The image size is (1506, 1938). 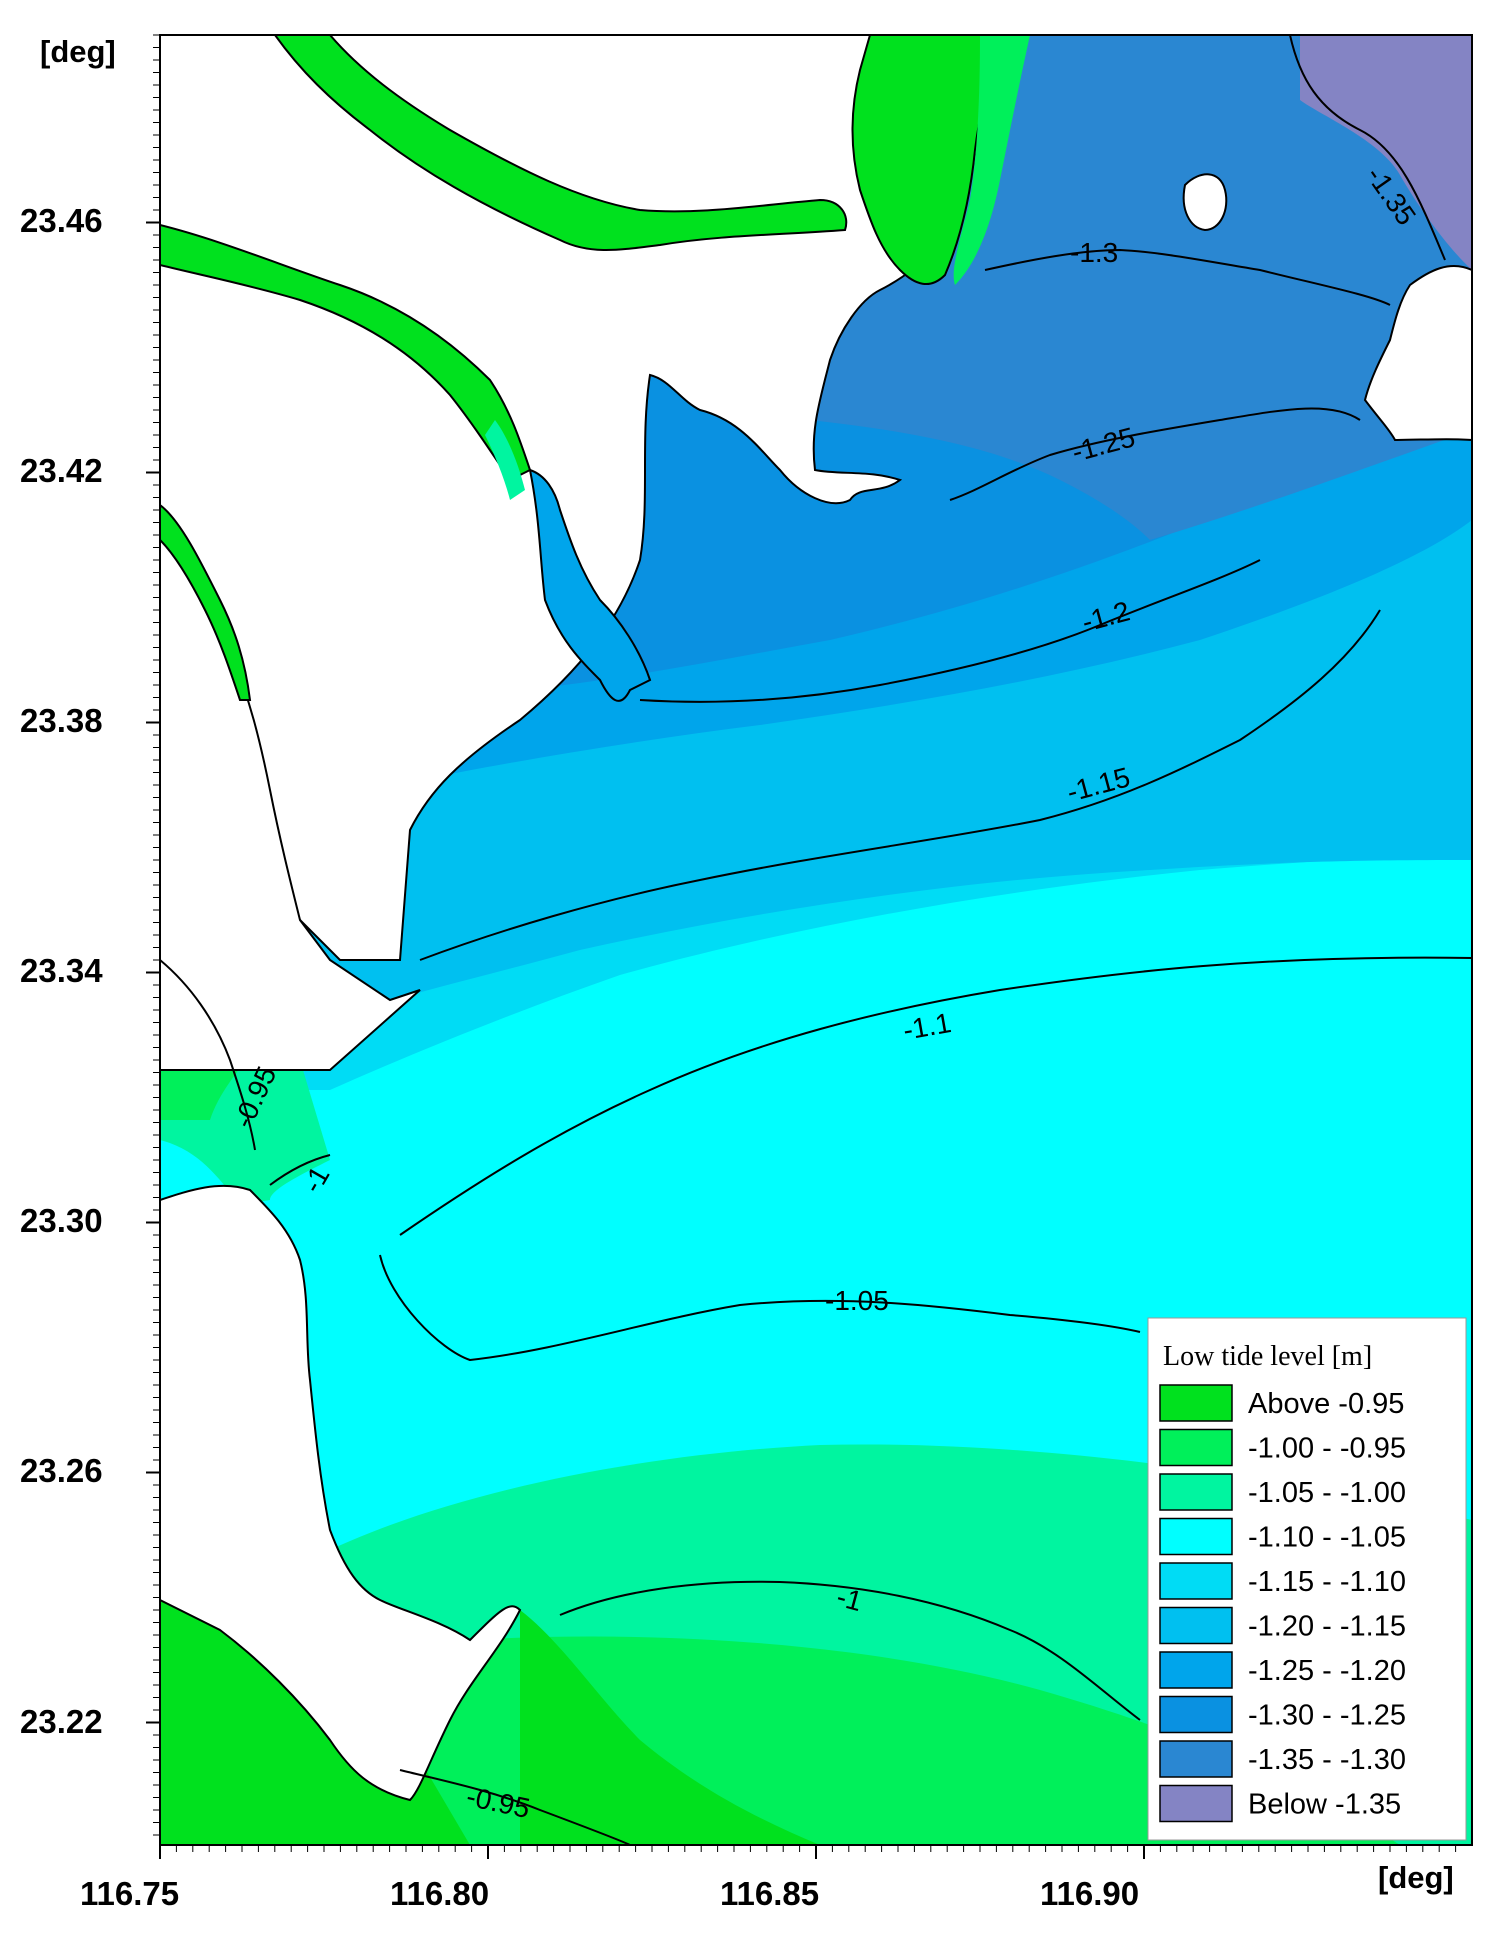 What do you see at coordinates (850, 1650) in the screenshot?
I see `contour-line-100-south` at bounding box center [850, 1650].